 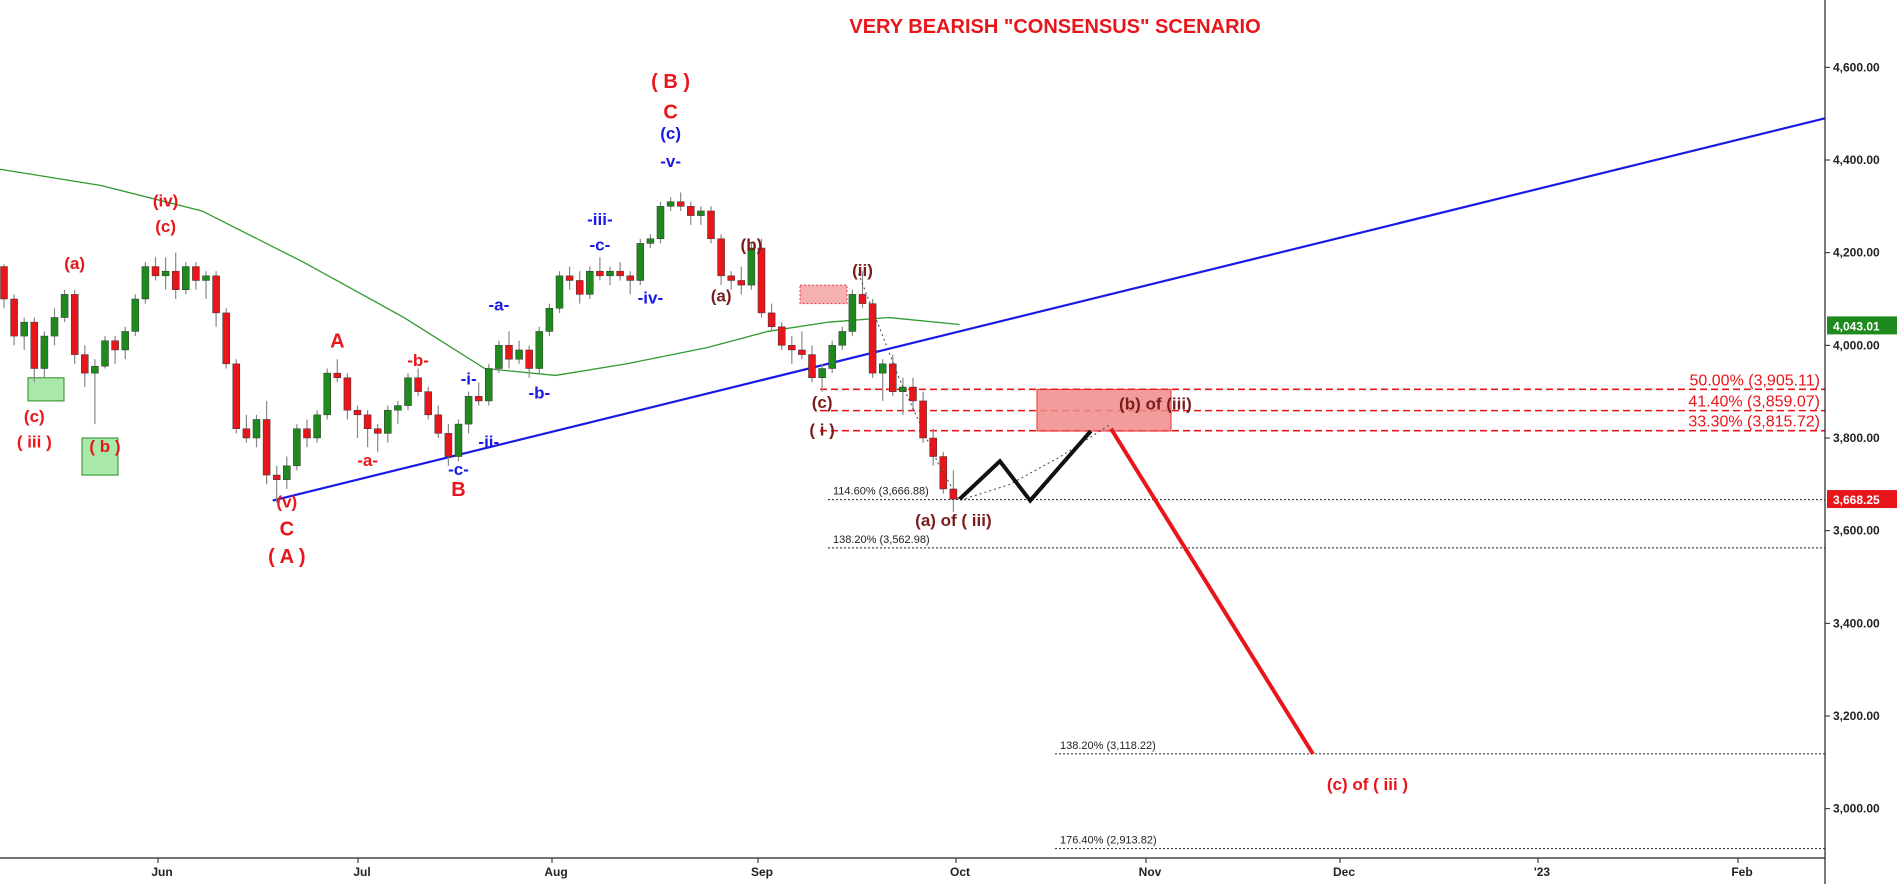 I want to click on fib-label: 138.20% (3,118.22), so click(x=1108, y=746).